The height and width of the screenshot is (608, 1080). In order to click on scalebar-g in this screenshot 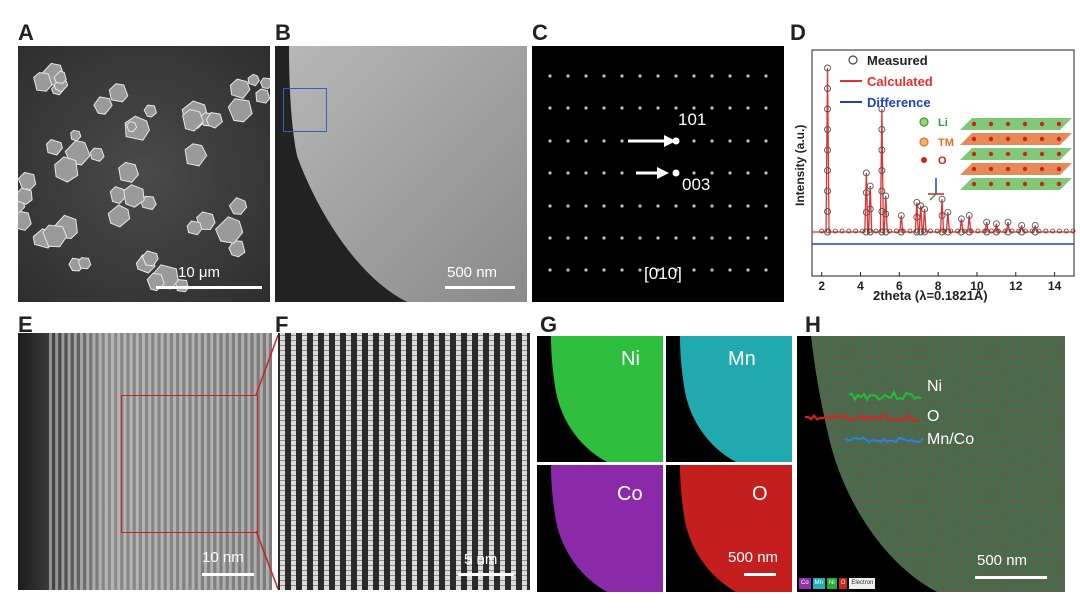, I will do `click(760, 574)`.